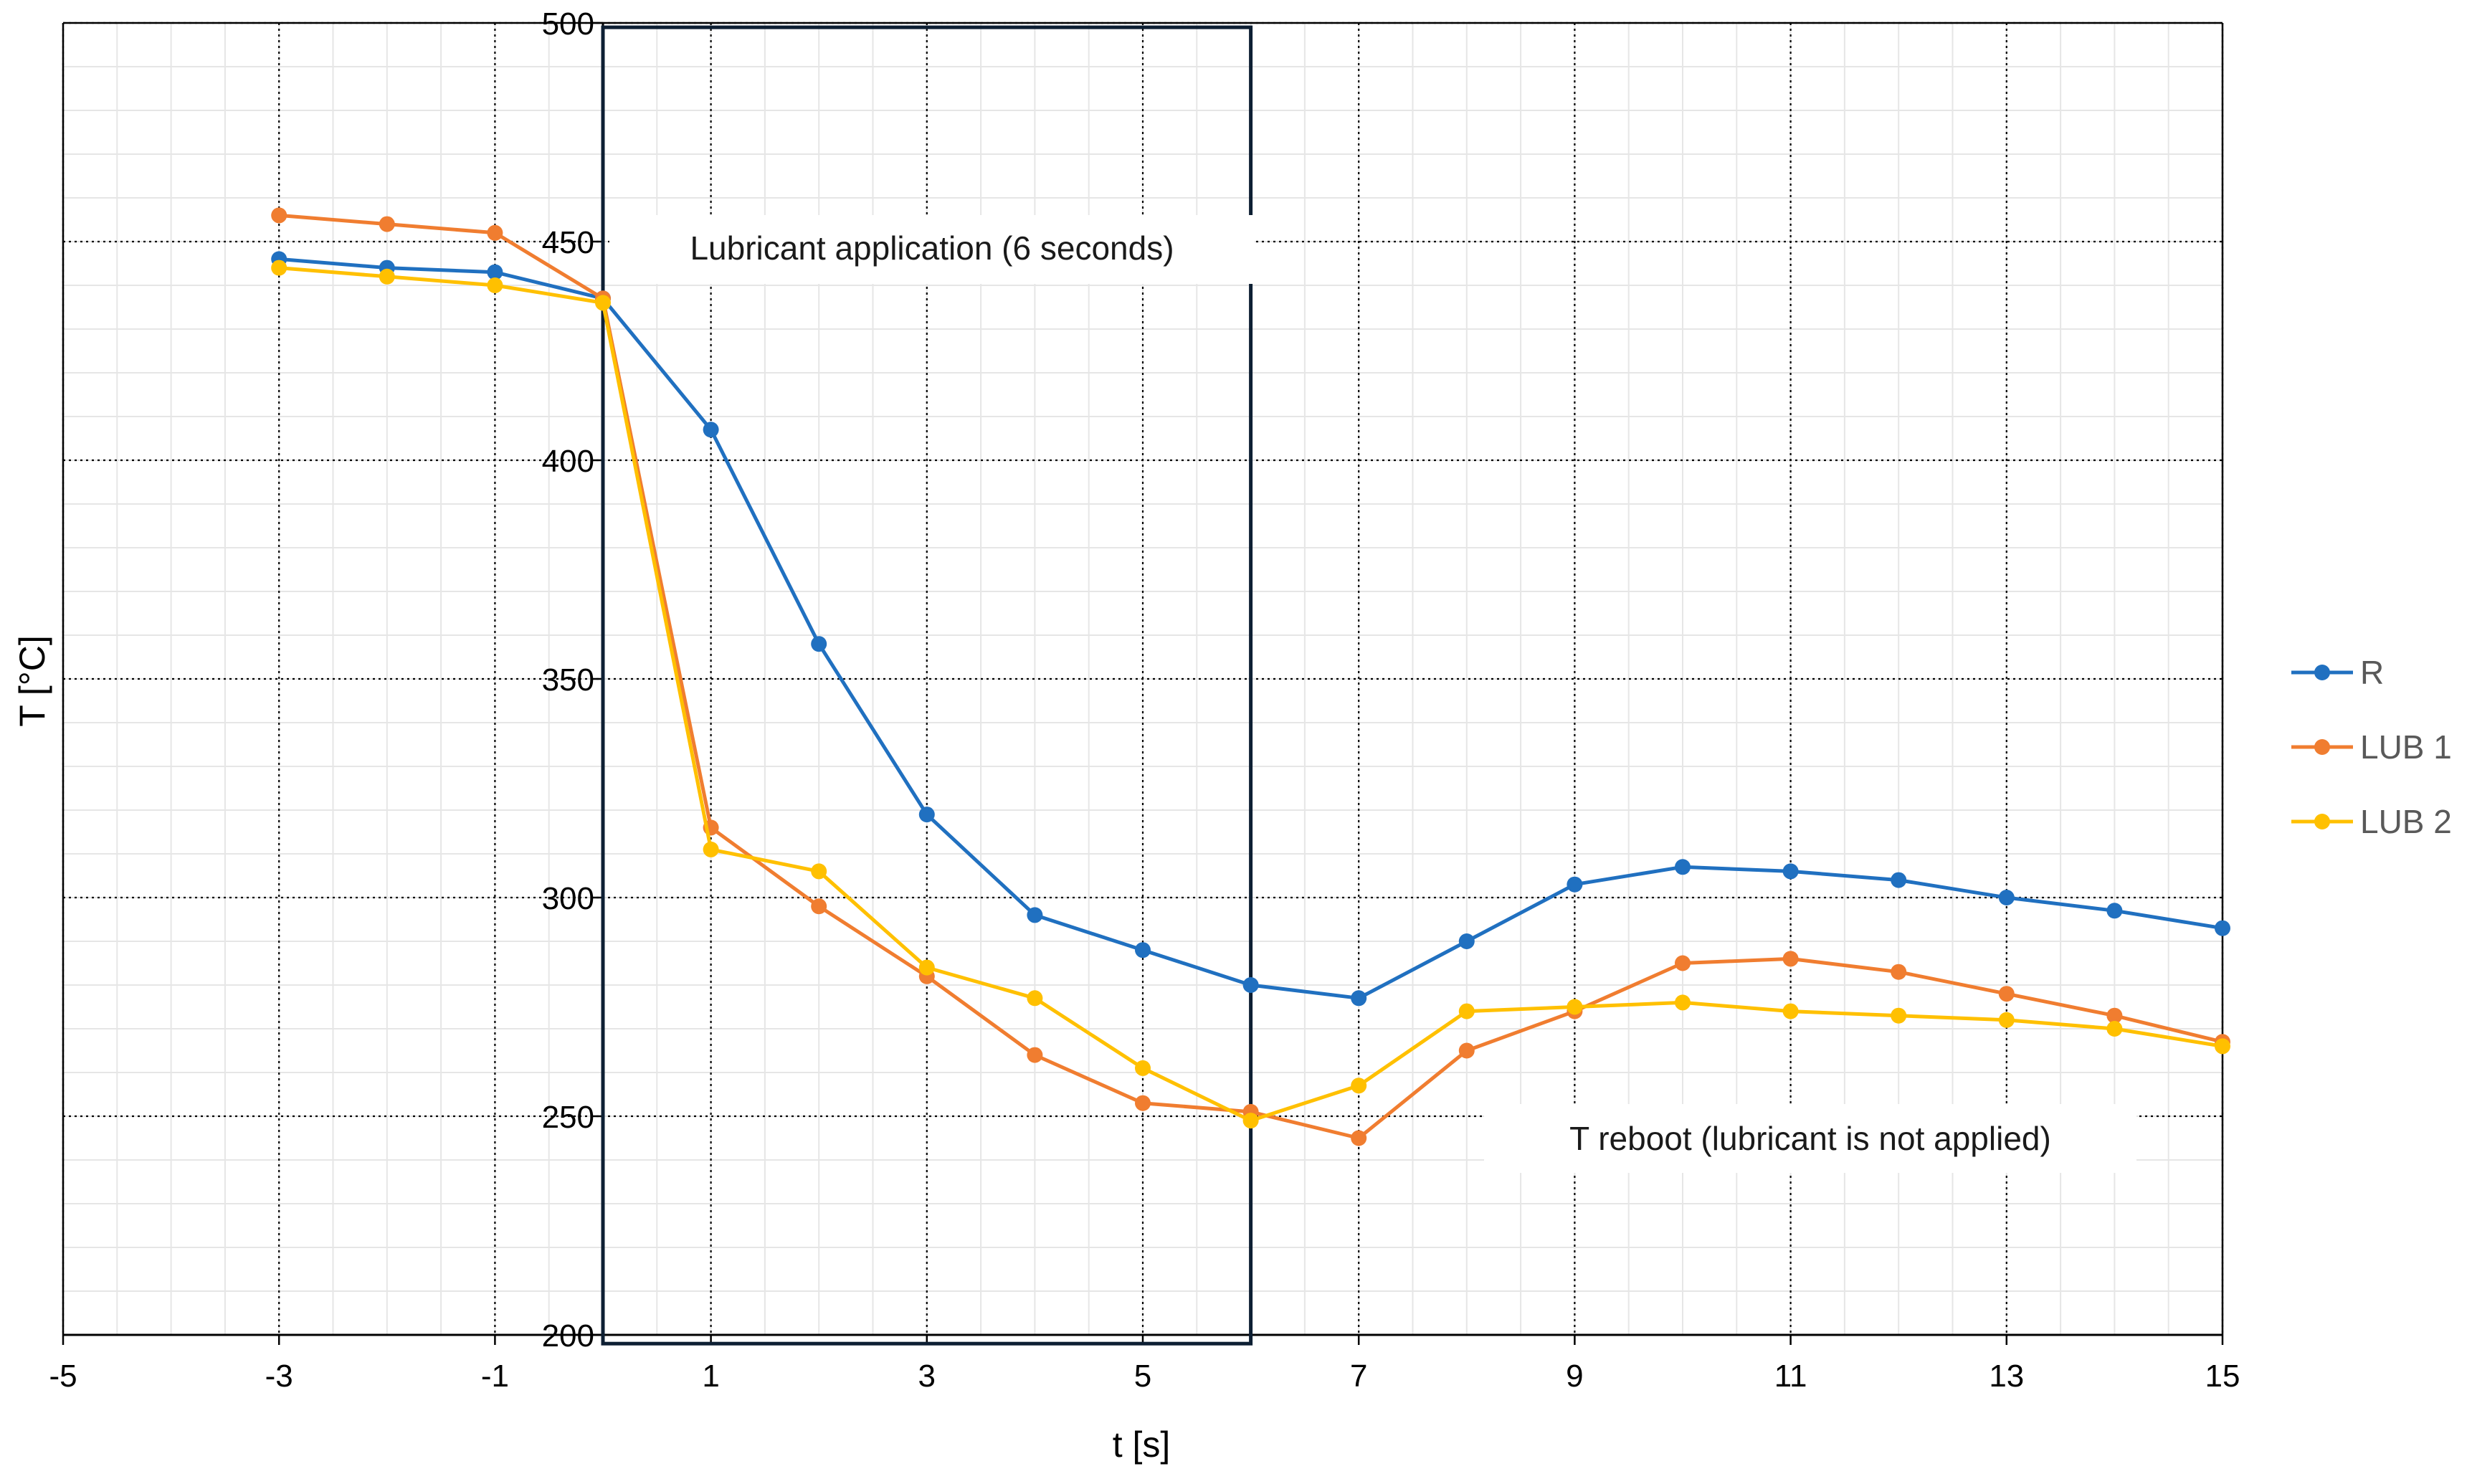  I want to click on y-tick-label: 450, so click(568, 243).